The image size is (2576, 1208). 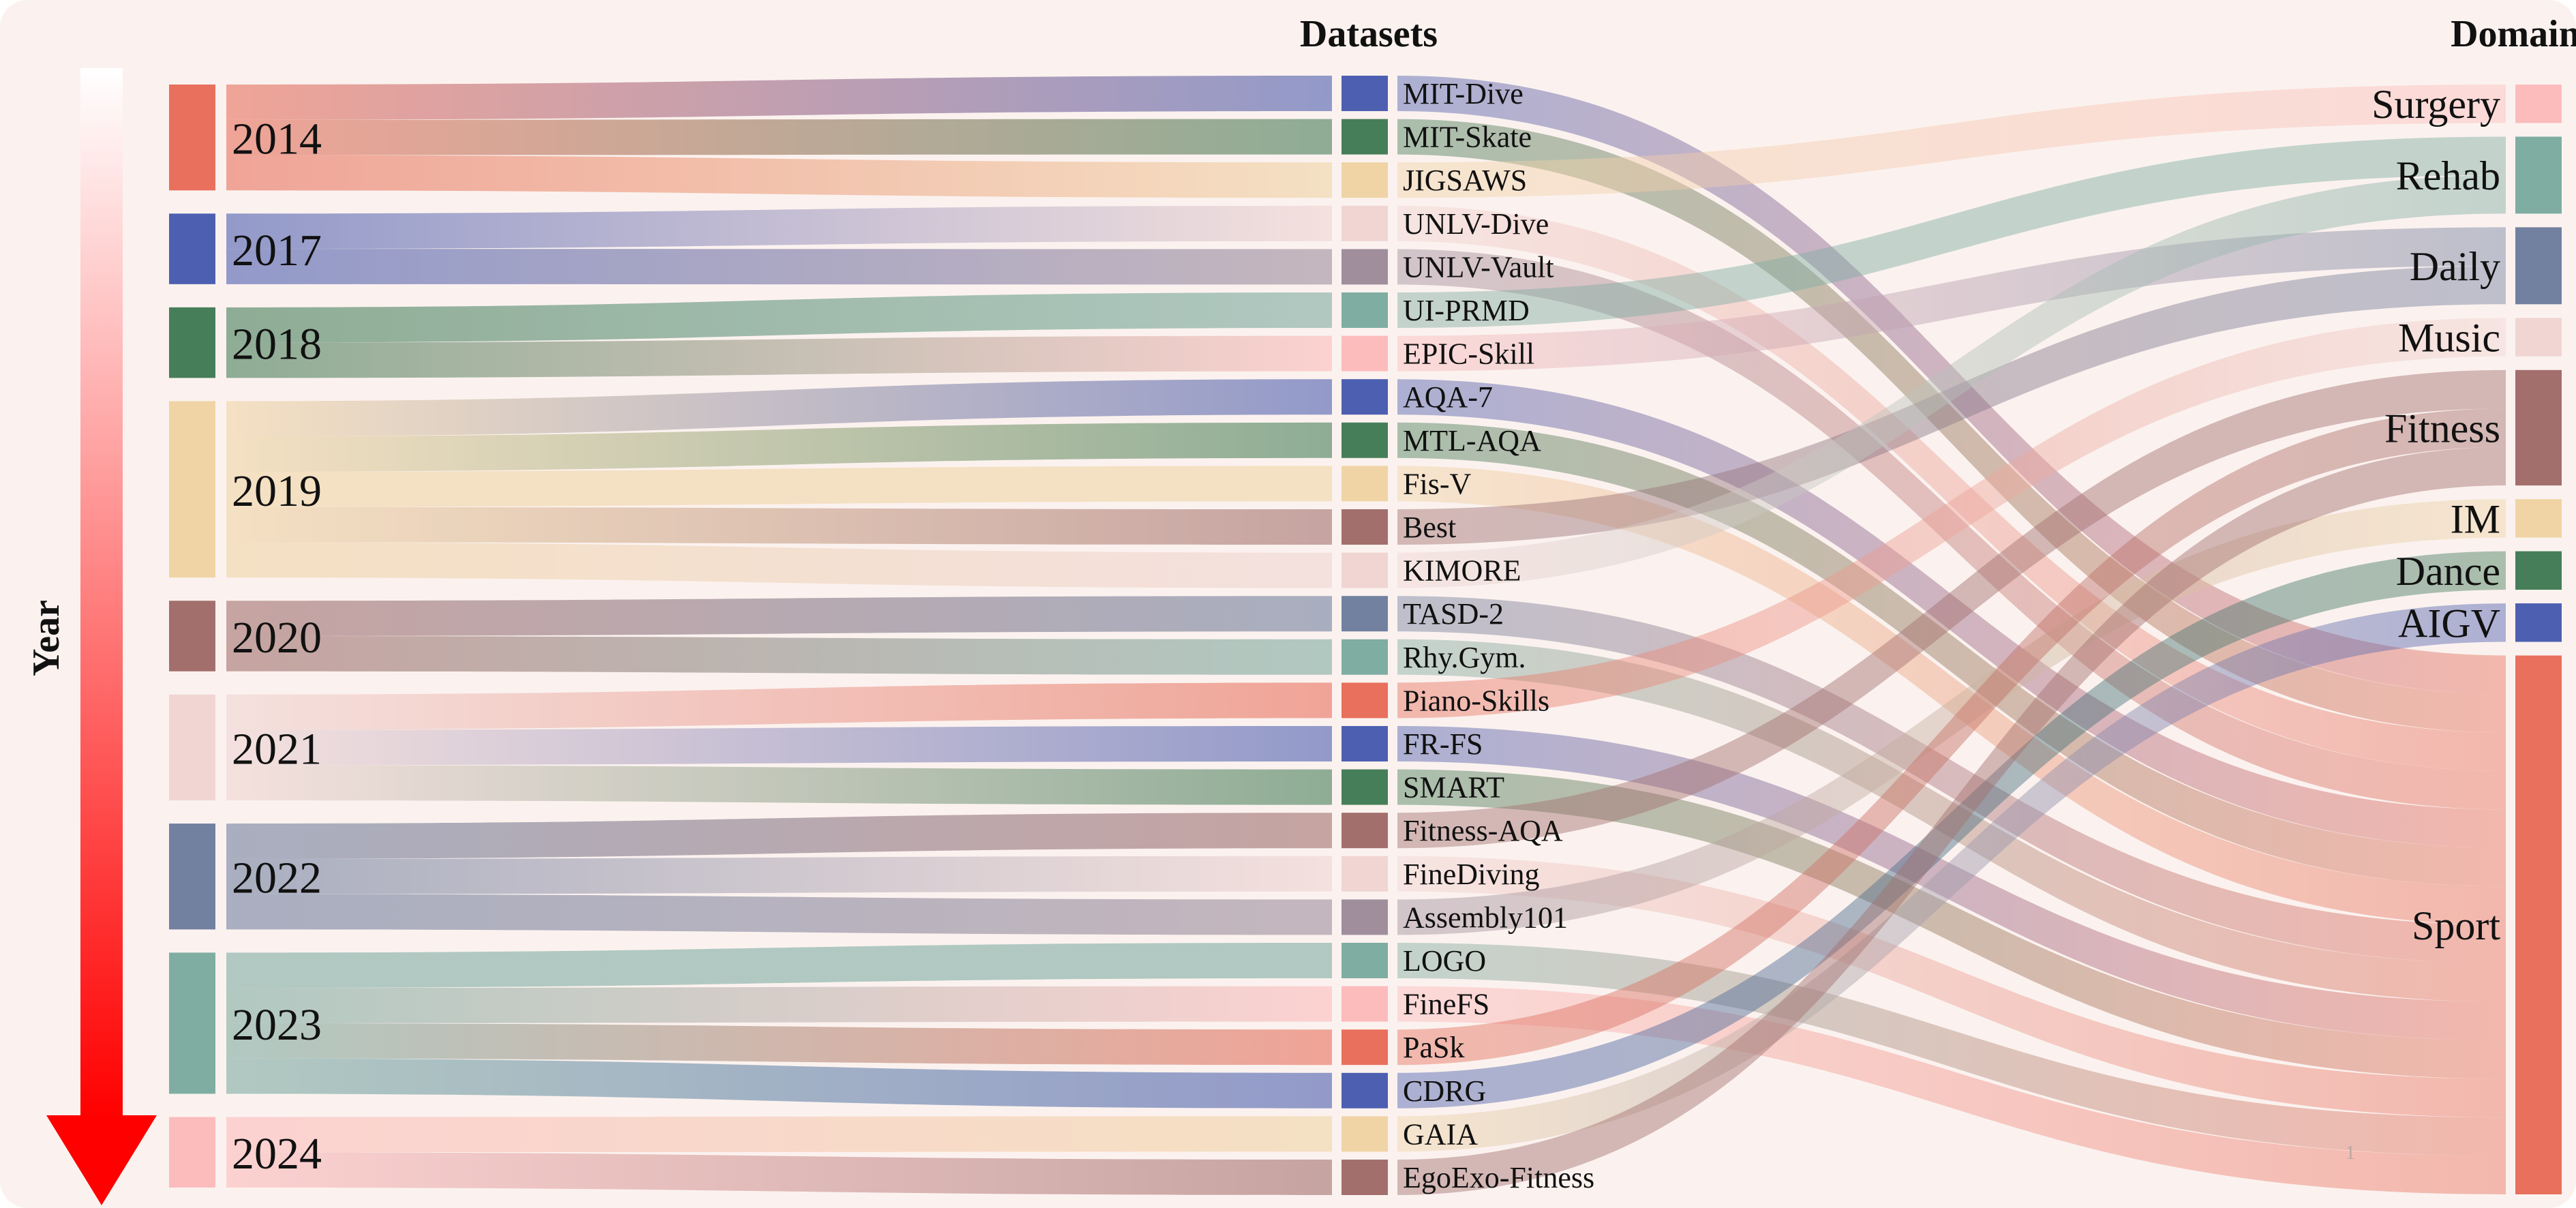 I want to click on dataset-label-aqa-7: AQA-7, so click(x=1448, y=397).